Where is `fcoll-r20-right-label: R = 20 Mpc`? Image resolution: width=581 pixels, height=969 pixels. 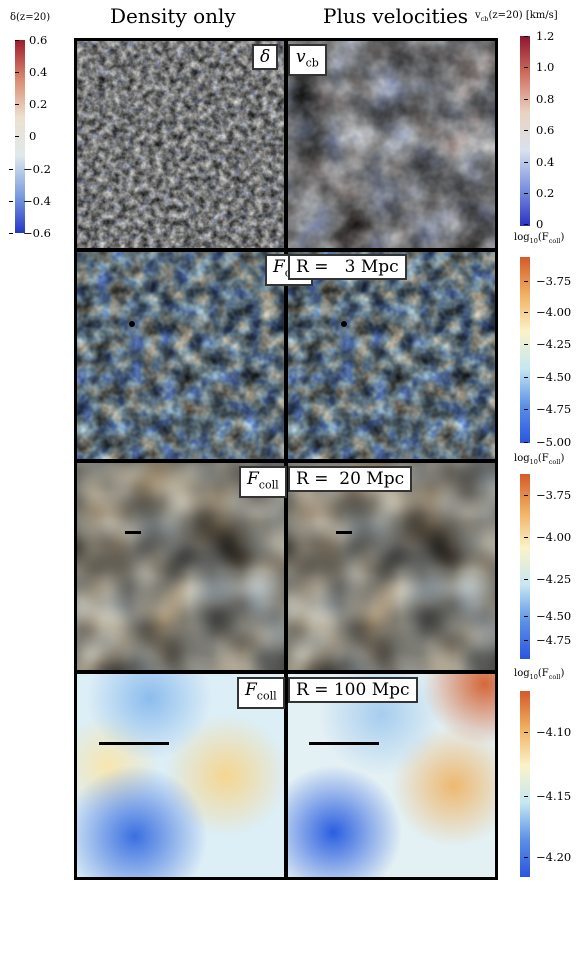 fcoll-r20-right-label: R = 20 Mpc is located at coordinates (350, 479).